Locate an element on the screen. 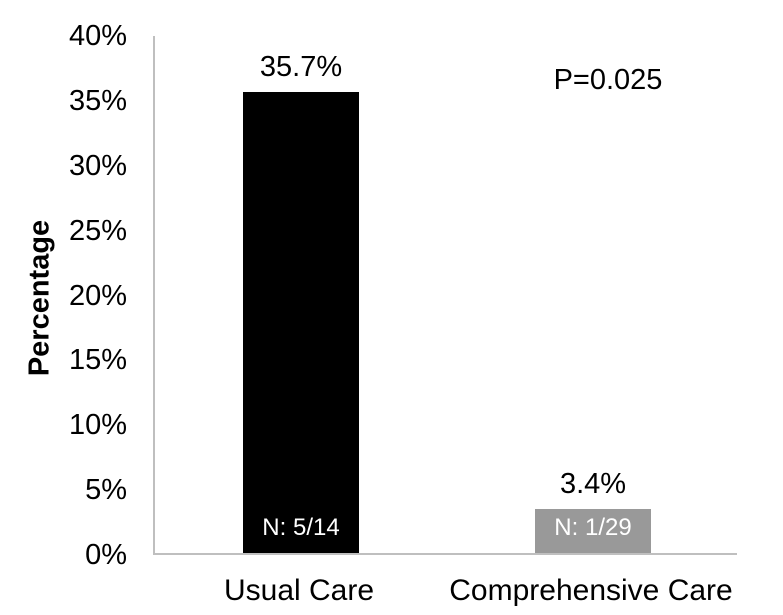 This screenshot has width=783, height=615. x-axis-label-comprehensive-care: Comprehensive Care is located at coordinates (591, 590).